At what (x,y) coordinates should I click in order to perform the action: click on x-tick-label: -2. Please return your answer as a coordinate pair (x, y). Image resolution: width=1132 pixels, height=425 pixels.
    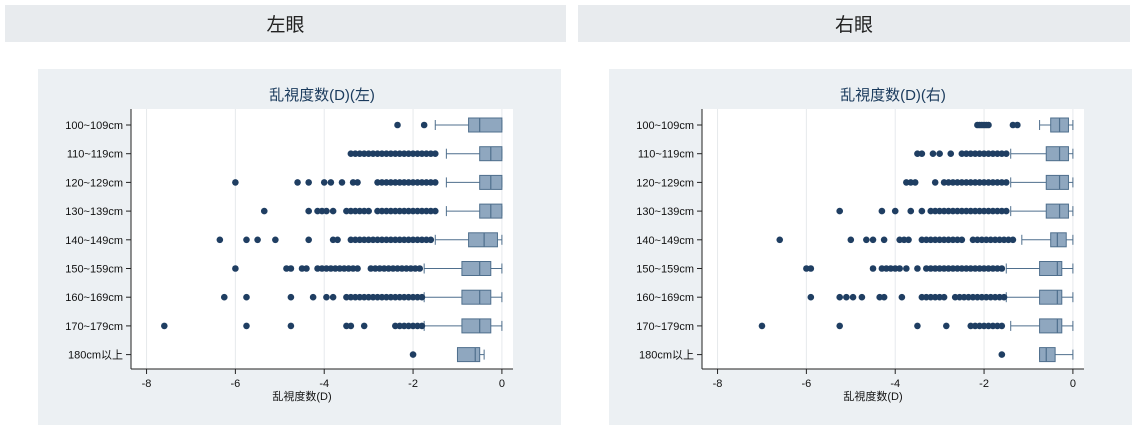
    Looking at the image, I should click on (984, 384).